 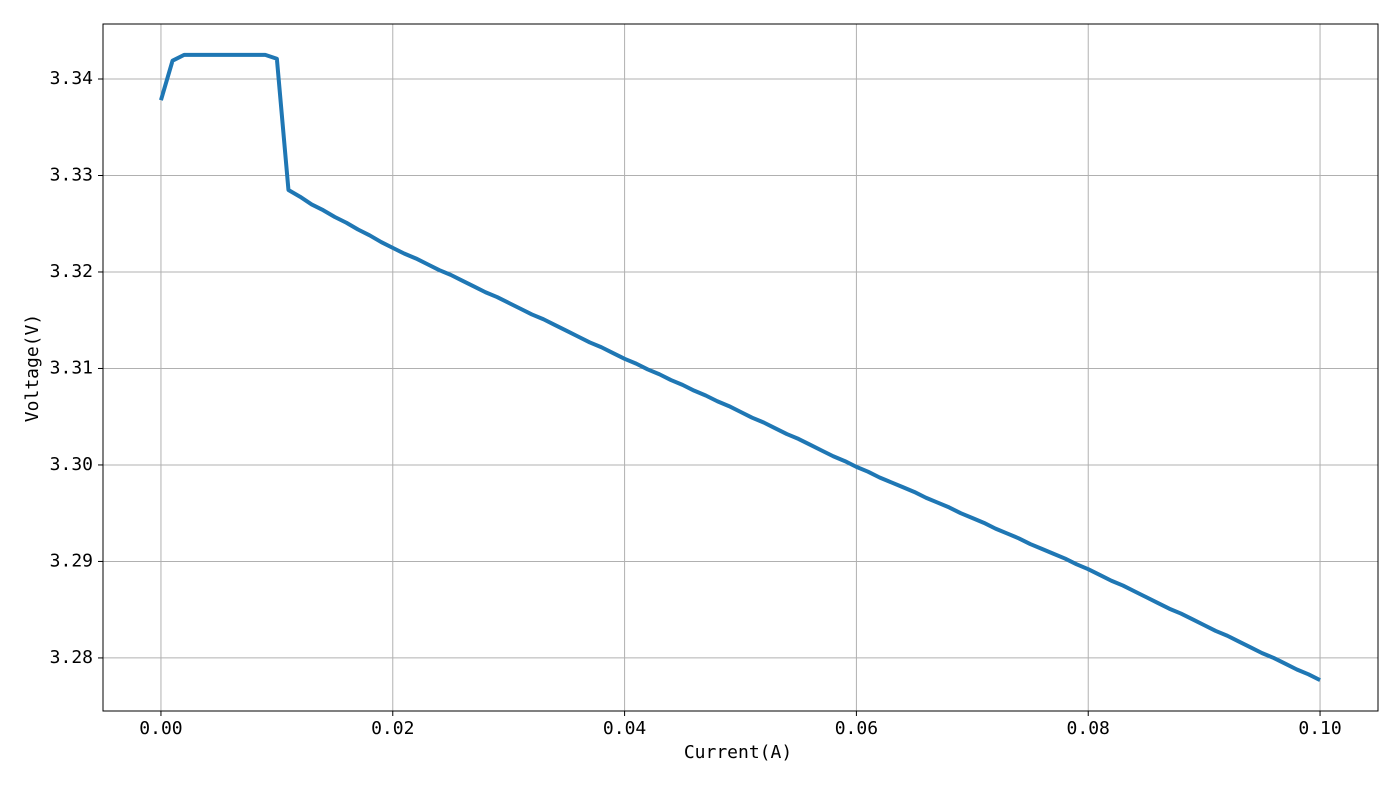 What do you see at coordinates (856, 728) in the screenshot?
I see `x-tick-label: 0.06` at bounding box center [856, 728].